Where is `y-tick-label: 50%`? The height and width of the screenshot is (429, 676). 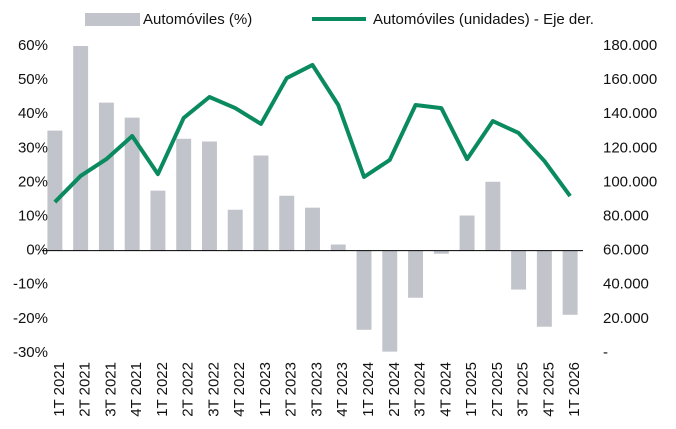
y-tick-label: 50% is located at coordinates (33, 79).